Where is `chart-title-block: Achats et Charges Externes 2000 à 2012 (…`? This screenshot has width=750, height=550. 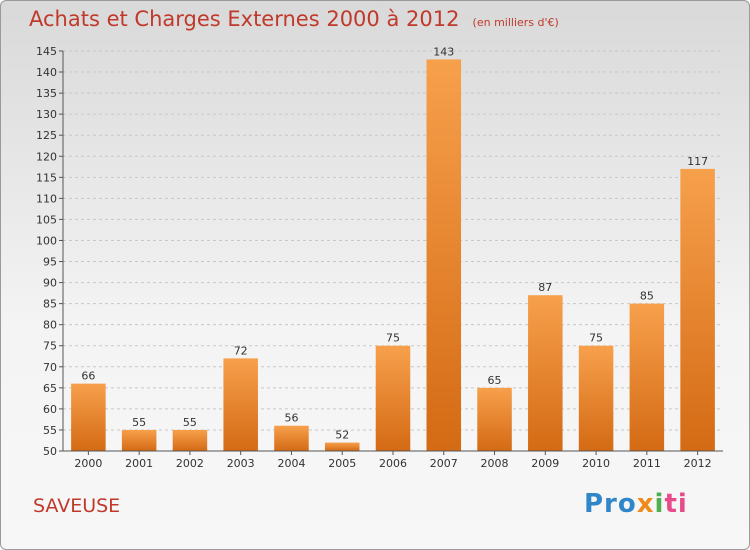
chart-title-block: Achats et Charges Externes 2000 à 2012 (… is located at coordinates (294, 19).